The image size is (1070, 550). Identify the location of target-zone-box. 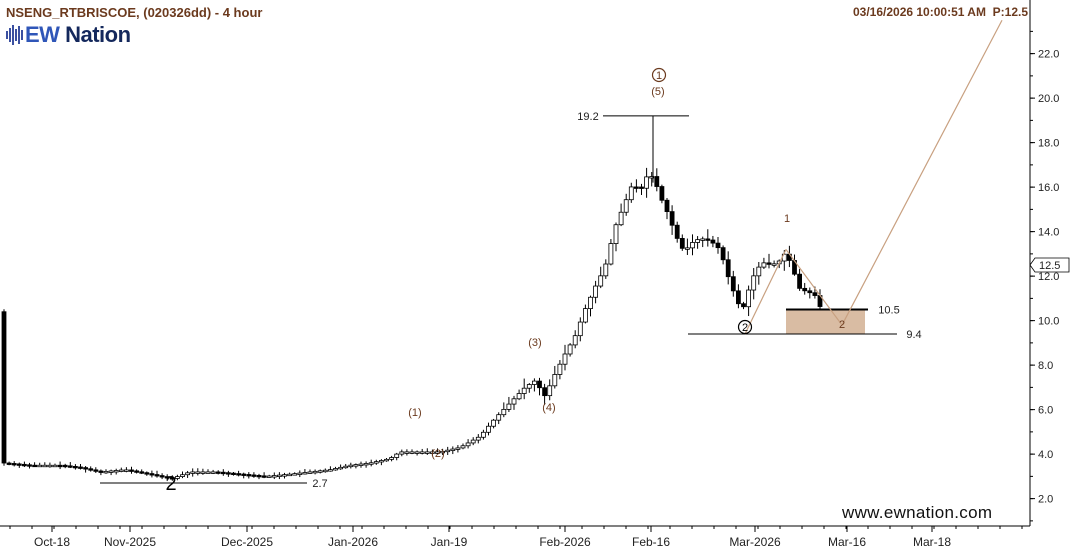
(825, 321).